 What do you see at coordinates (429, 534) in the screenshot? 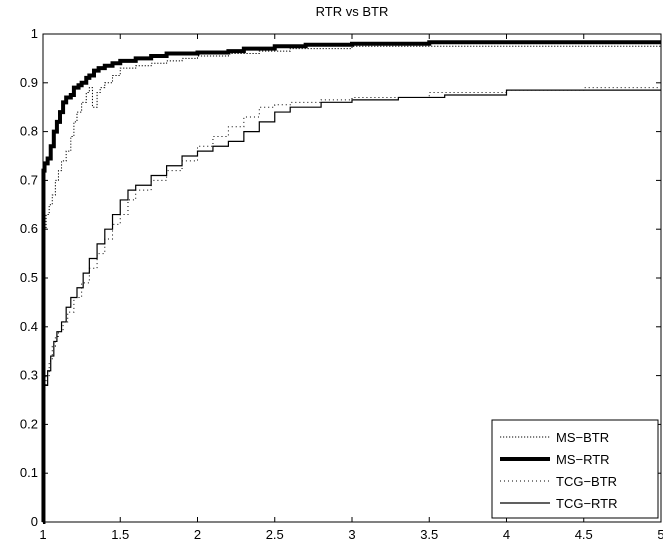
I see `x-tick-label: 3.5` at bounding box center [429, 534].